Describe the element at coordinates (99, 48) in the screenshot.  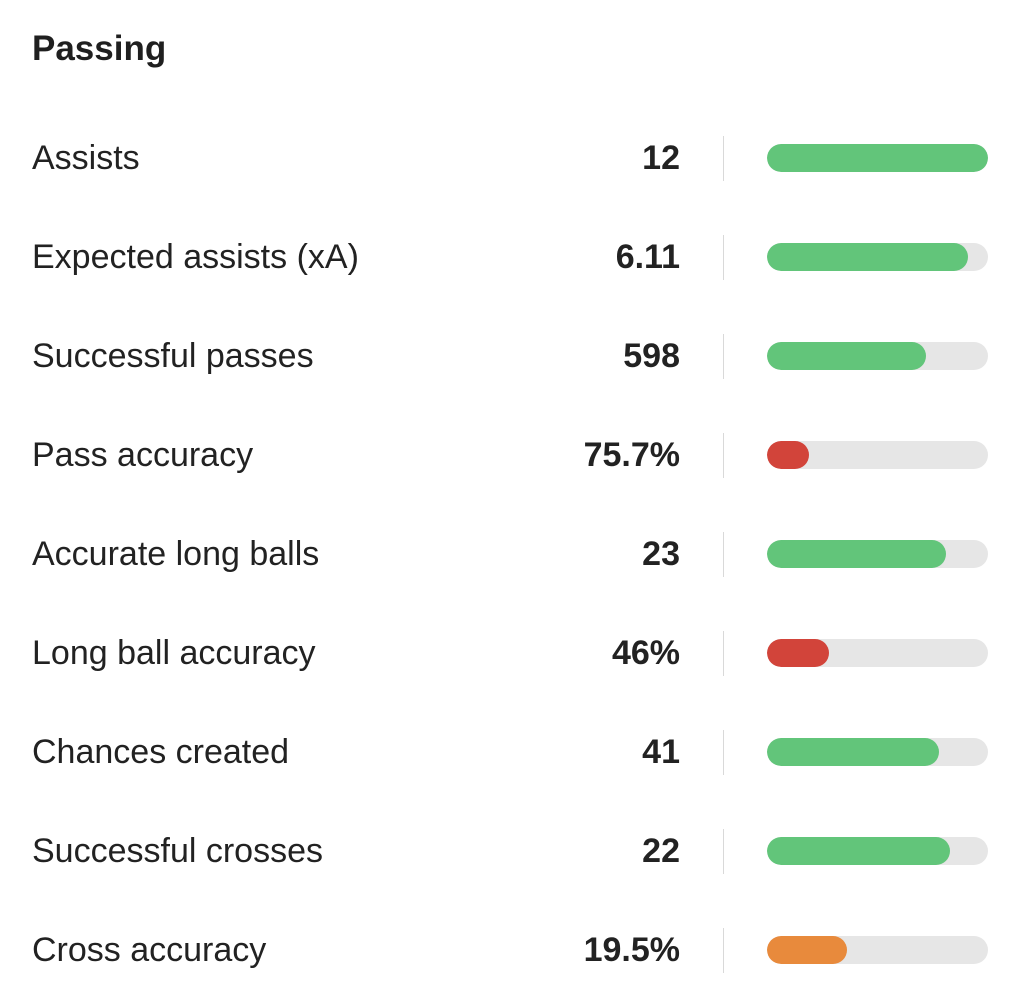
I see `section-title: Passing` at that location.